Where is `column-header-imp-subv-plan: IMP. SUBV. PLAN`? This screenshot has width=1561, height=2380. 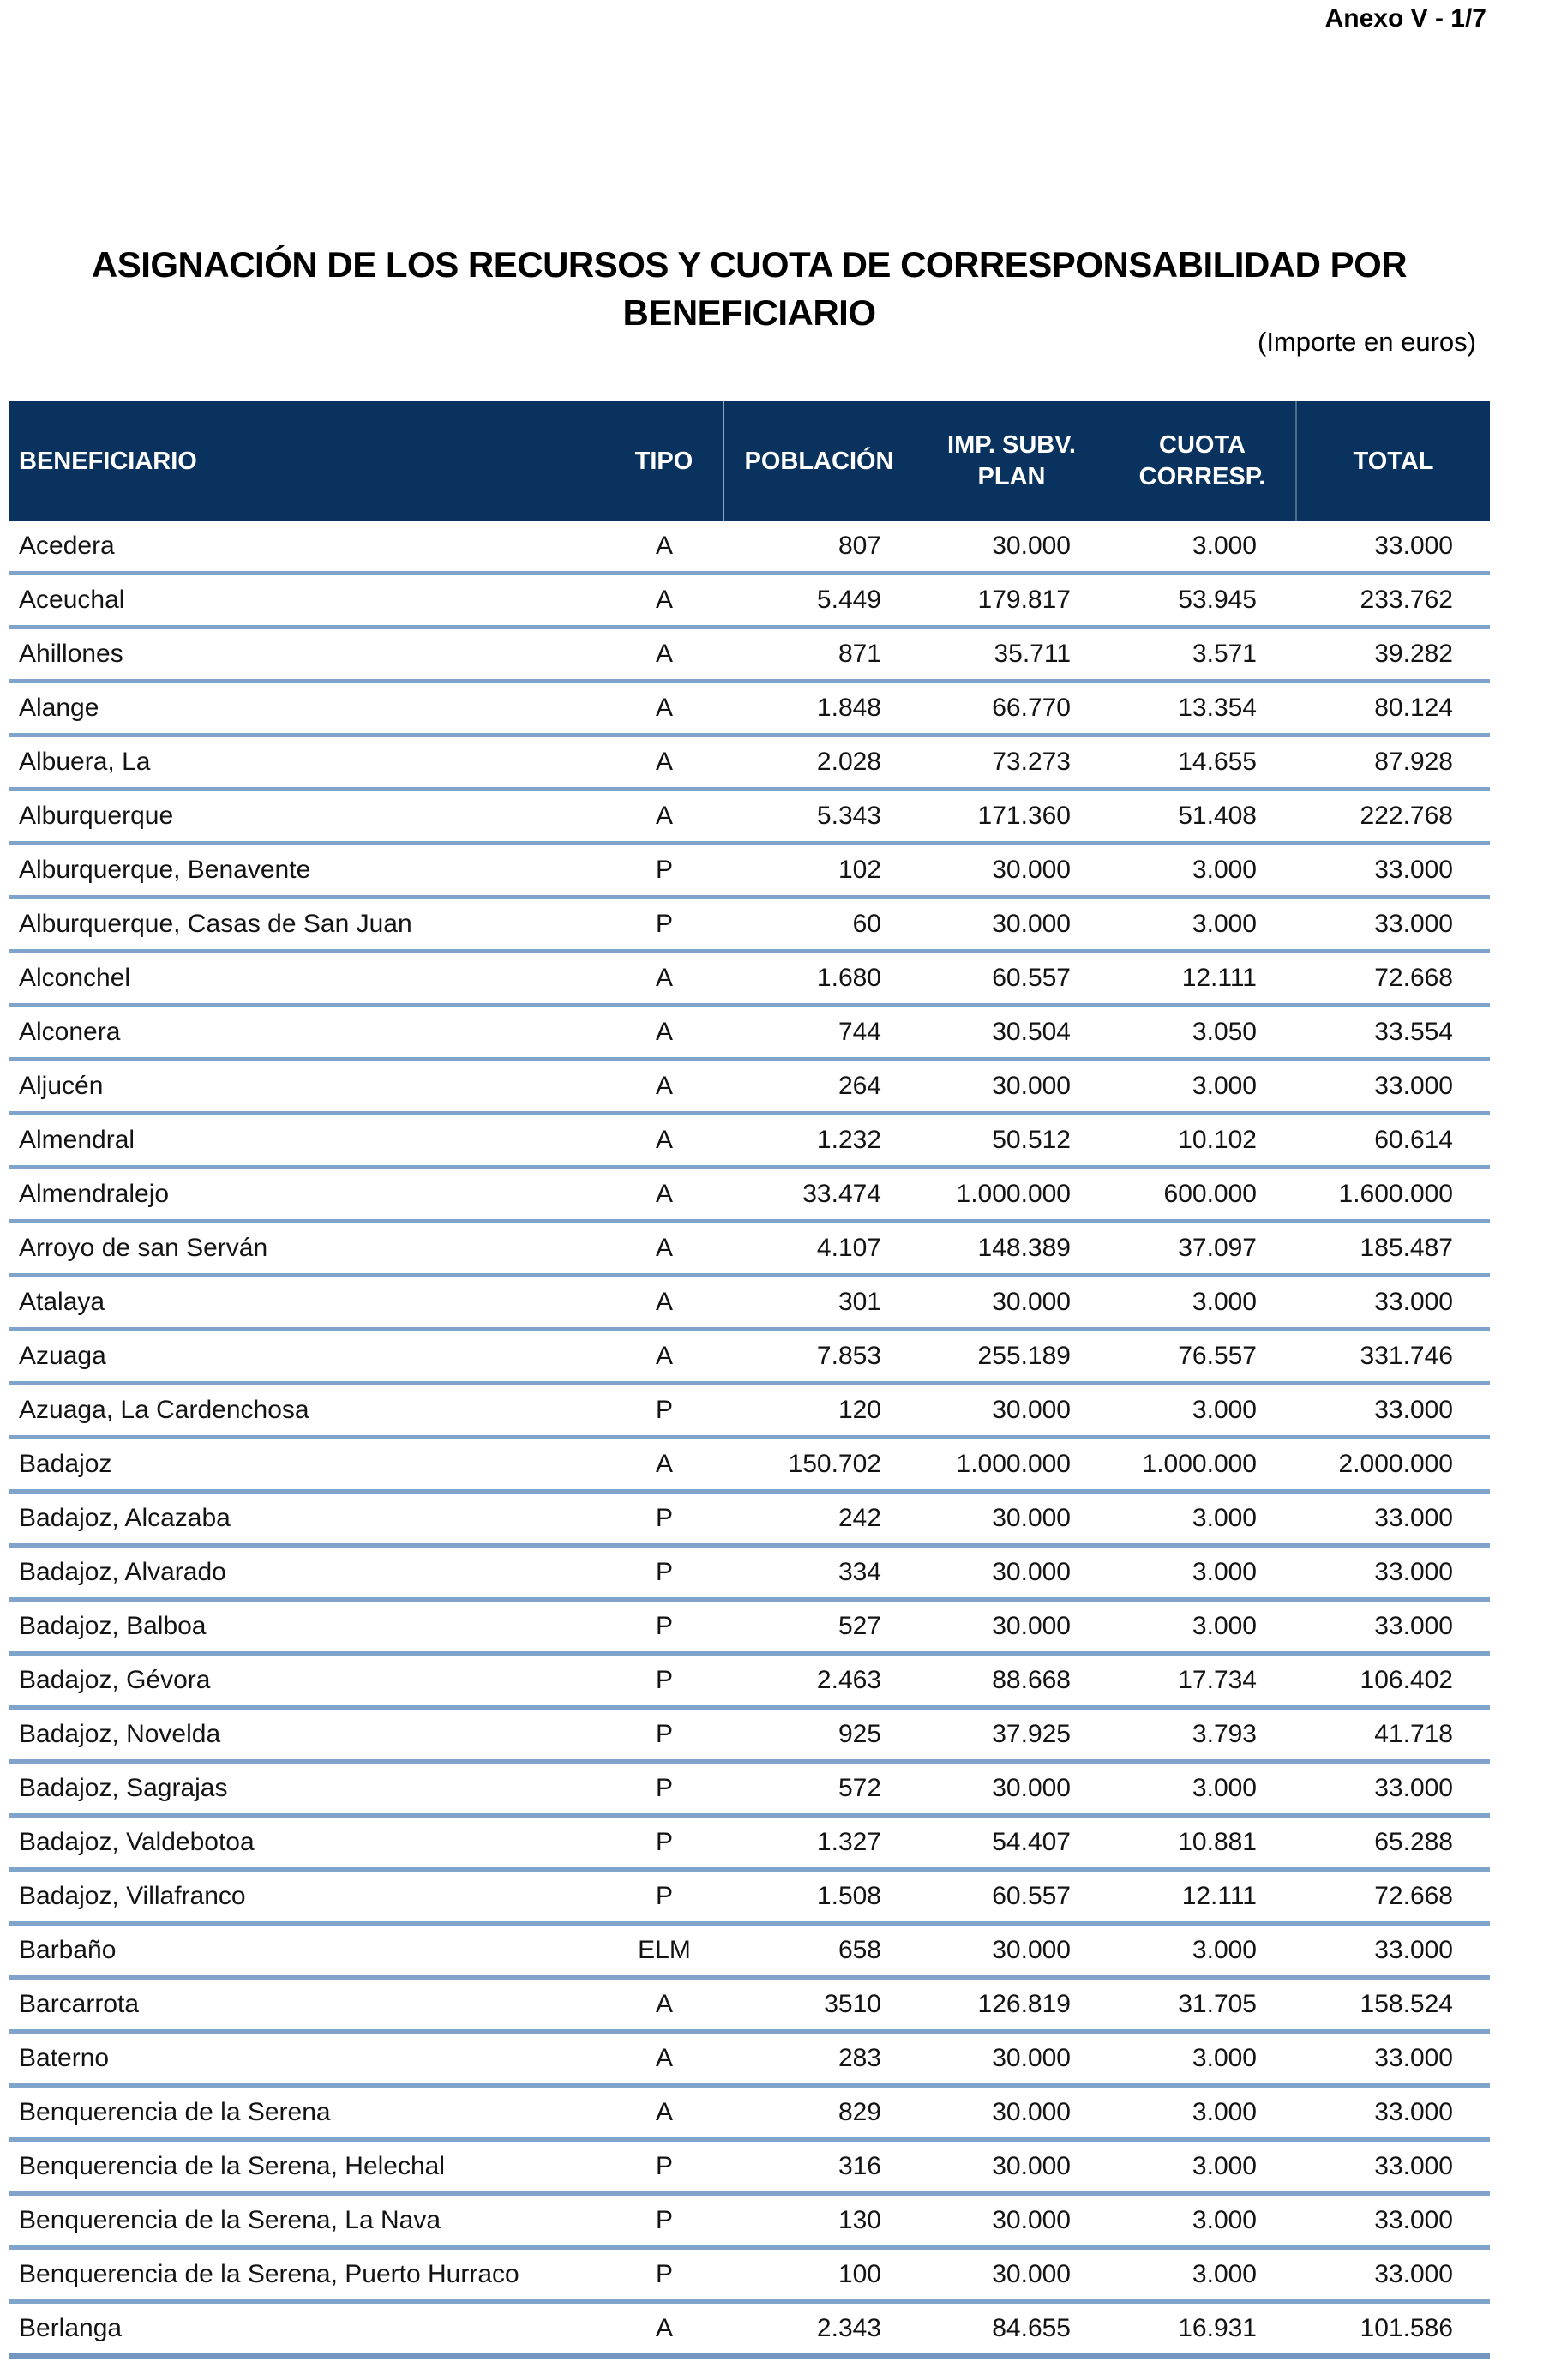 column-header-imp-subv-plan: IMP. SUBV. PLAN is located at coordinates (1012, 461).